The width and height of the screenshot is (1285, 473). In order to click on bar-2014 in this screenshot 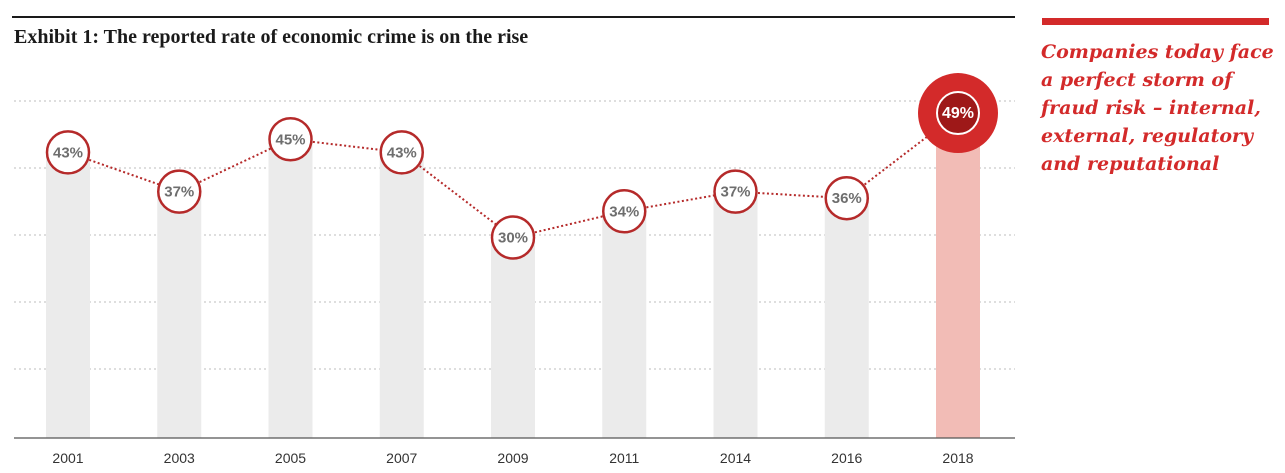, I will do `click(735, 314)`.